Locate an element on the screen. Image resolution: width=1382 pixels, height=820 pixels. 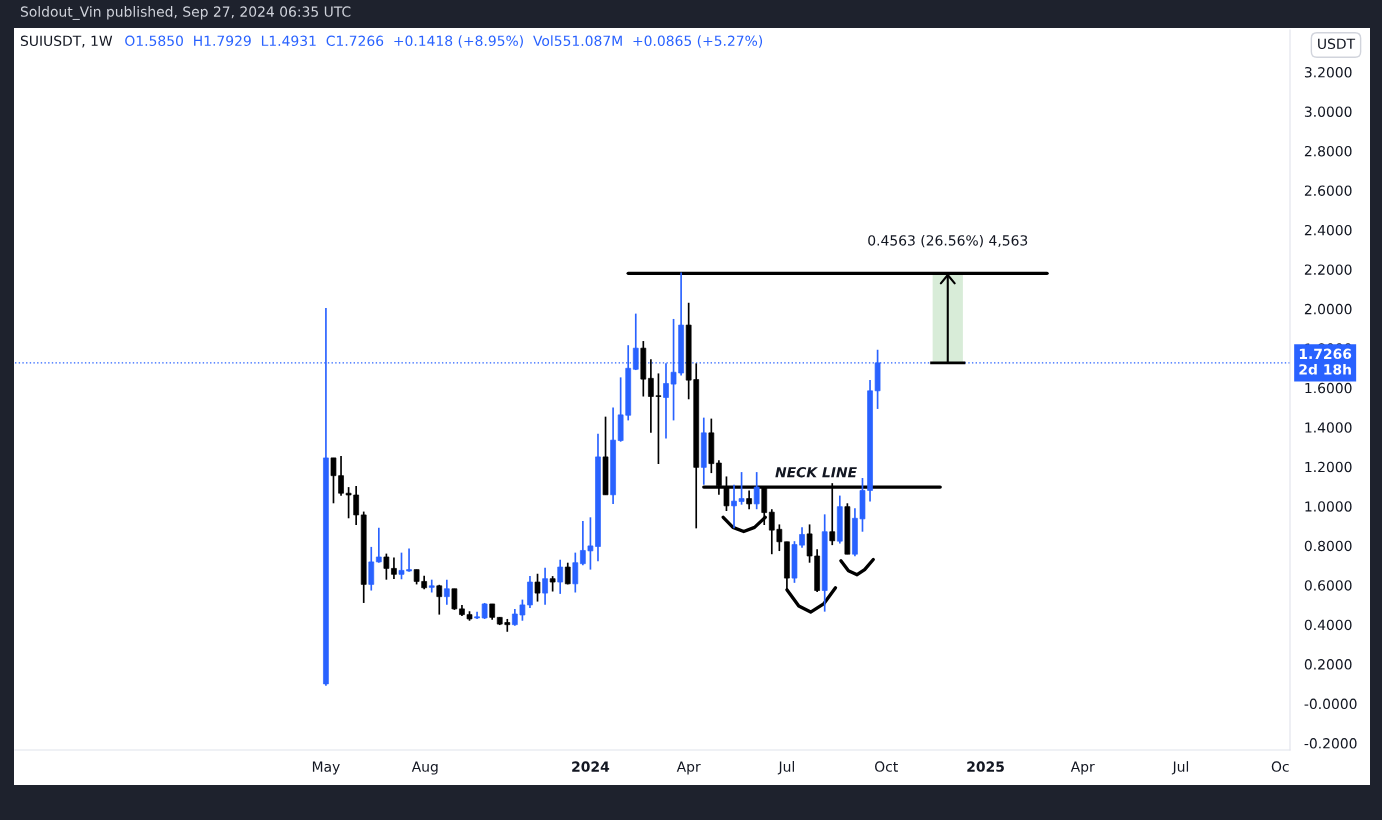
y-tick-label: 3.0000 is located at coordinates (1328, 111).